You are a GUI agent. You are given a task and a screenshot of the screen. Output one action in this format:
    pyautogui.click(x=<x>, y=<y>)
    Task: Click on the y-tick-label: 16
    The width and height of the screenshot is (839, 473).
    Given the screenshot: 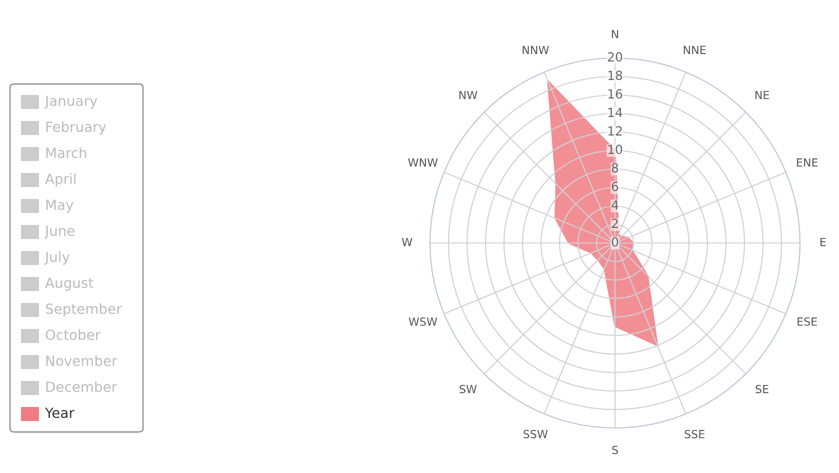 What is the action you would take?
    pyautogui.click(x=615, y=94)
    